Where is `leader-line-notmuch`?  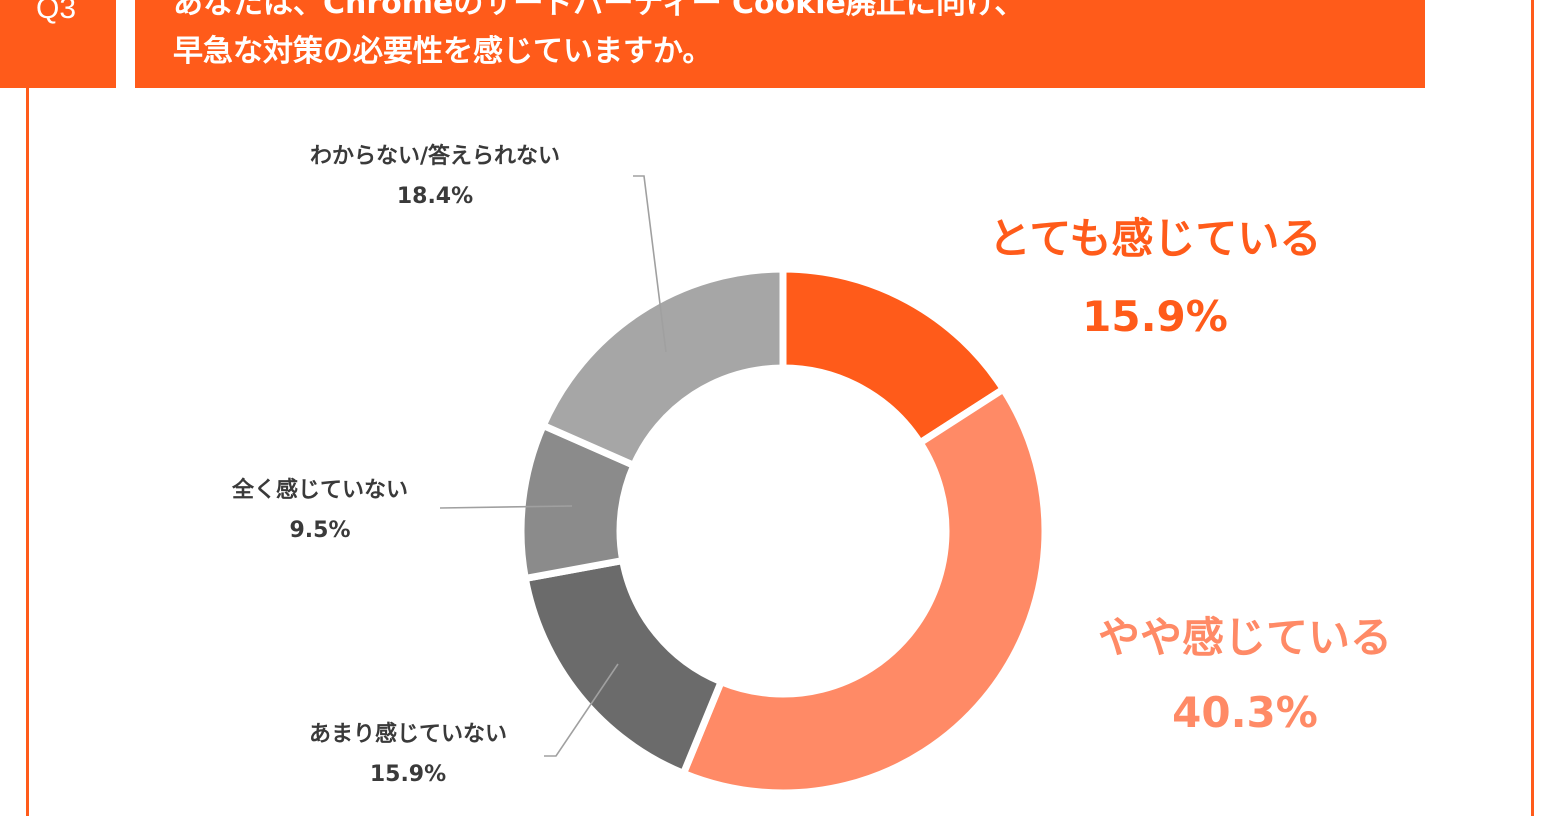
leader-line-notmuch is located at coordinates (581, 710).